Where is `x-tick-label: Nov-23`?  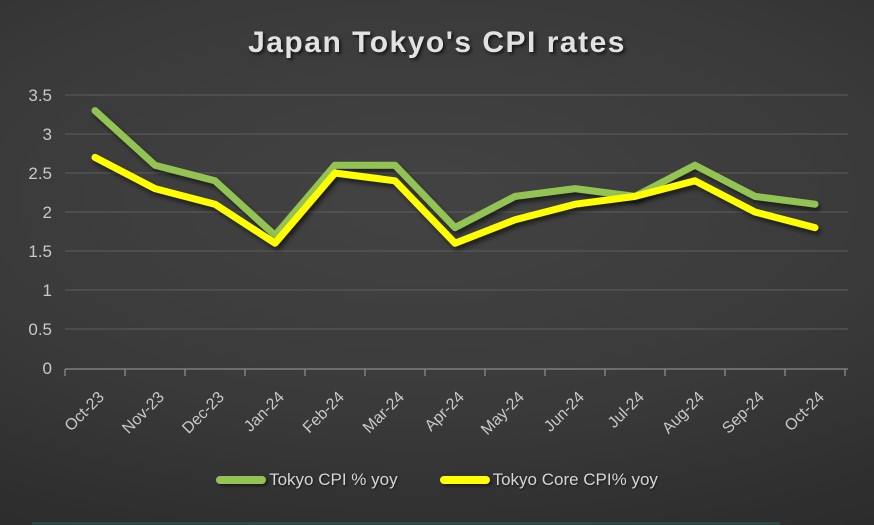
x-tick-label: Nov-23 is located at coordinates (143, 413).